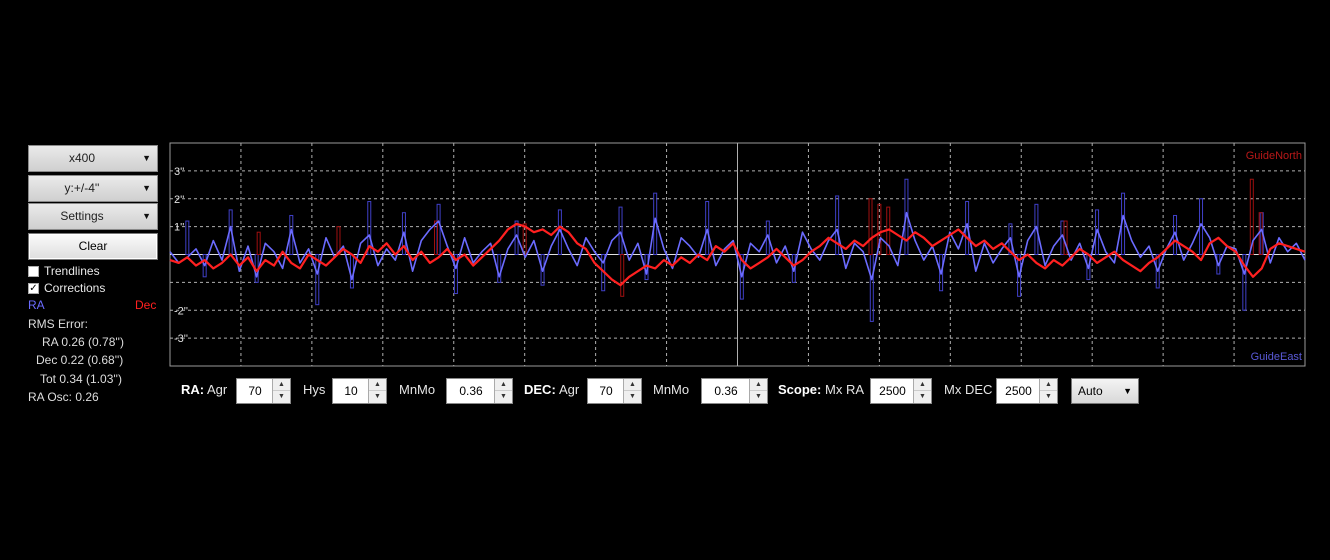 The image size is (1330, 560). What do you see at coordinates (82, 188) in the screenshot?
I see `y-scale-value: y:+/-4''` at bounding box center [82, 188].